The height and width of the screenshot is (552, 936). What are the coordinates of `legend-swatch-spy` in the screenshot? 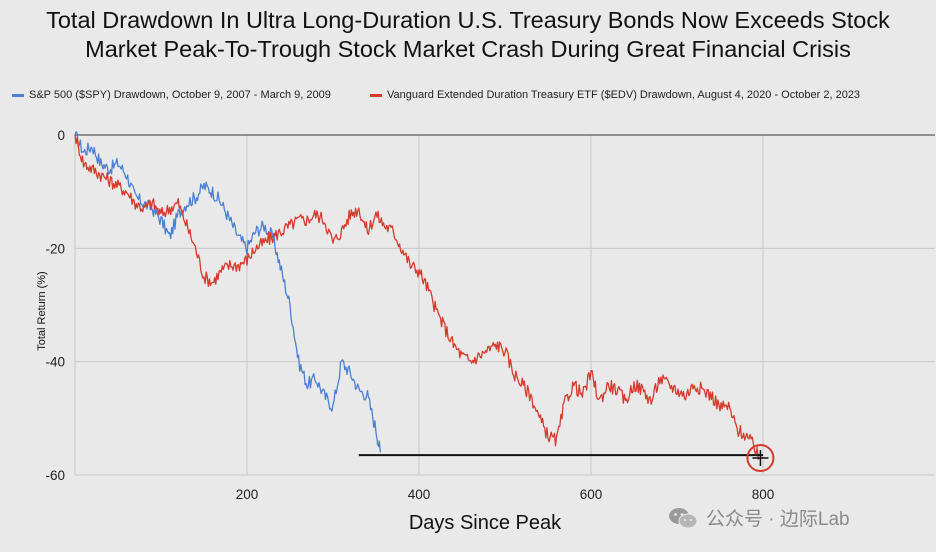 It's located at (18, 95).